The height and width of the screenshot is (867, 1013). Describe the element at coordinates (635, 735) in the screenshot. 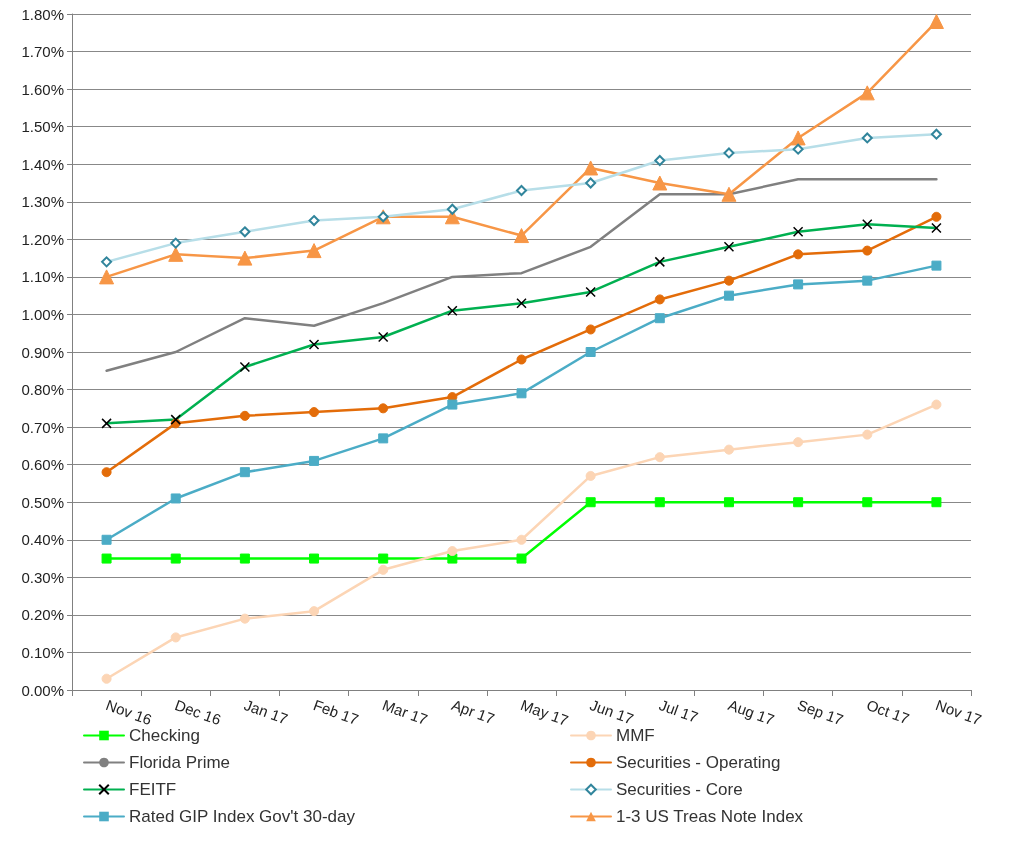

I see `legend-label: MMF` at that location.